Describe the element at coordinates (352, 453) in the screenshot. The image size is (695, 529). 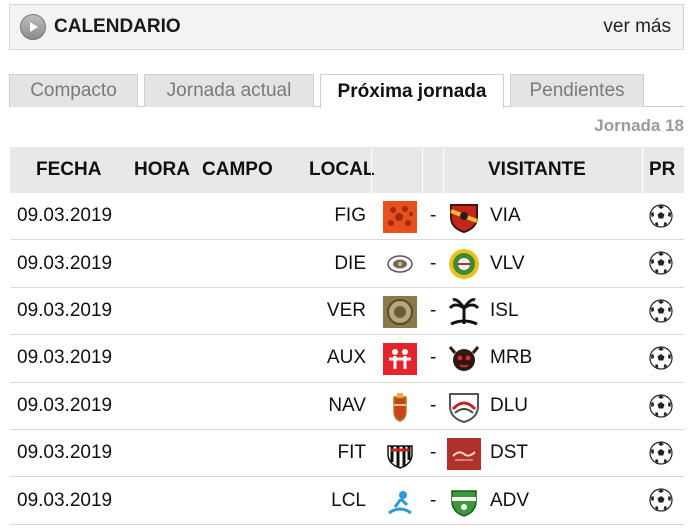
I see `home-team: FIT` at that location.